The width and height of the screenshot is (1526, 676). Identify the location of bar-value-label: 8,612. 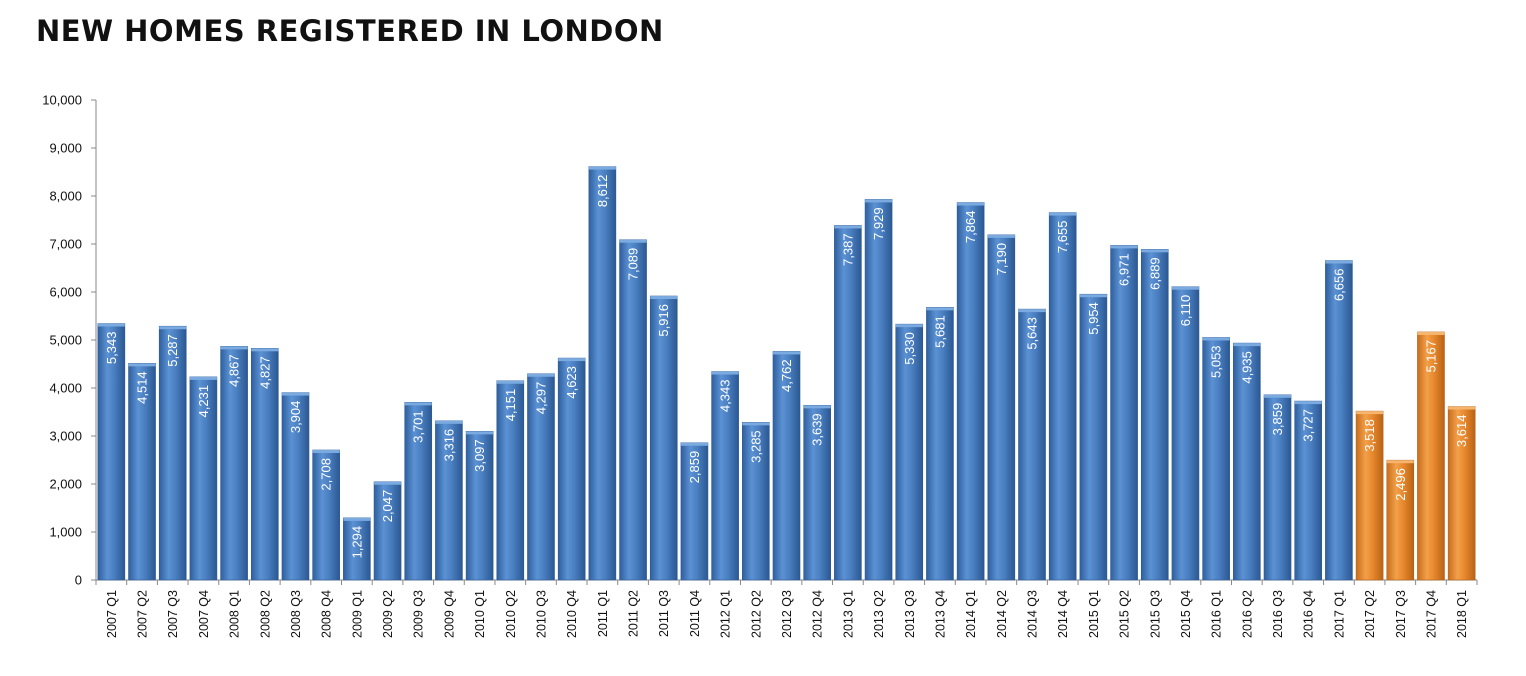
(602, 191).